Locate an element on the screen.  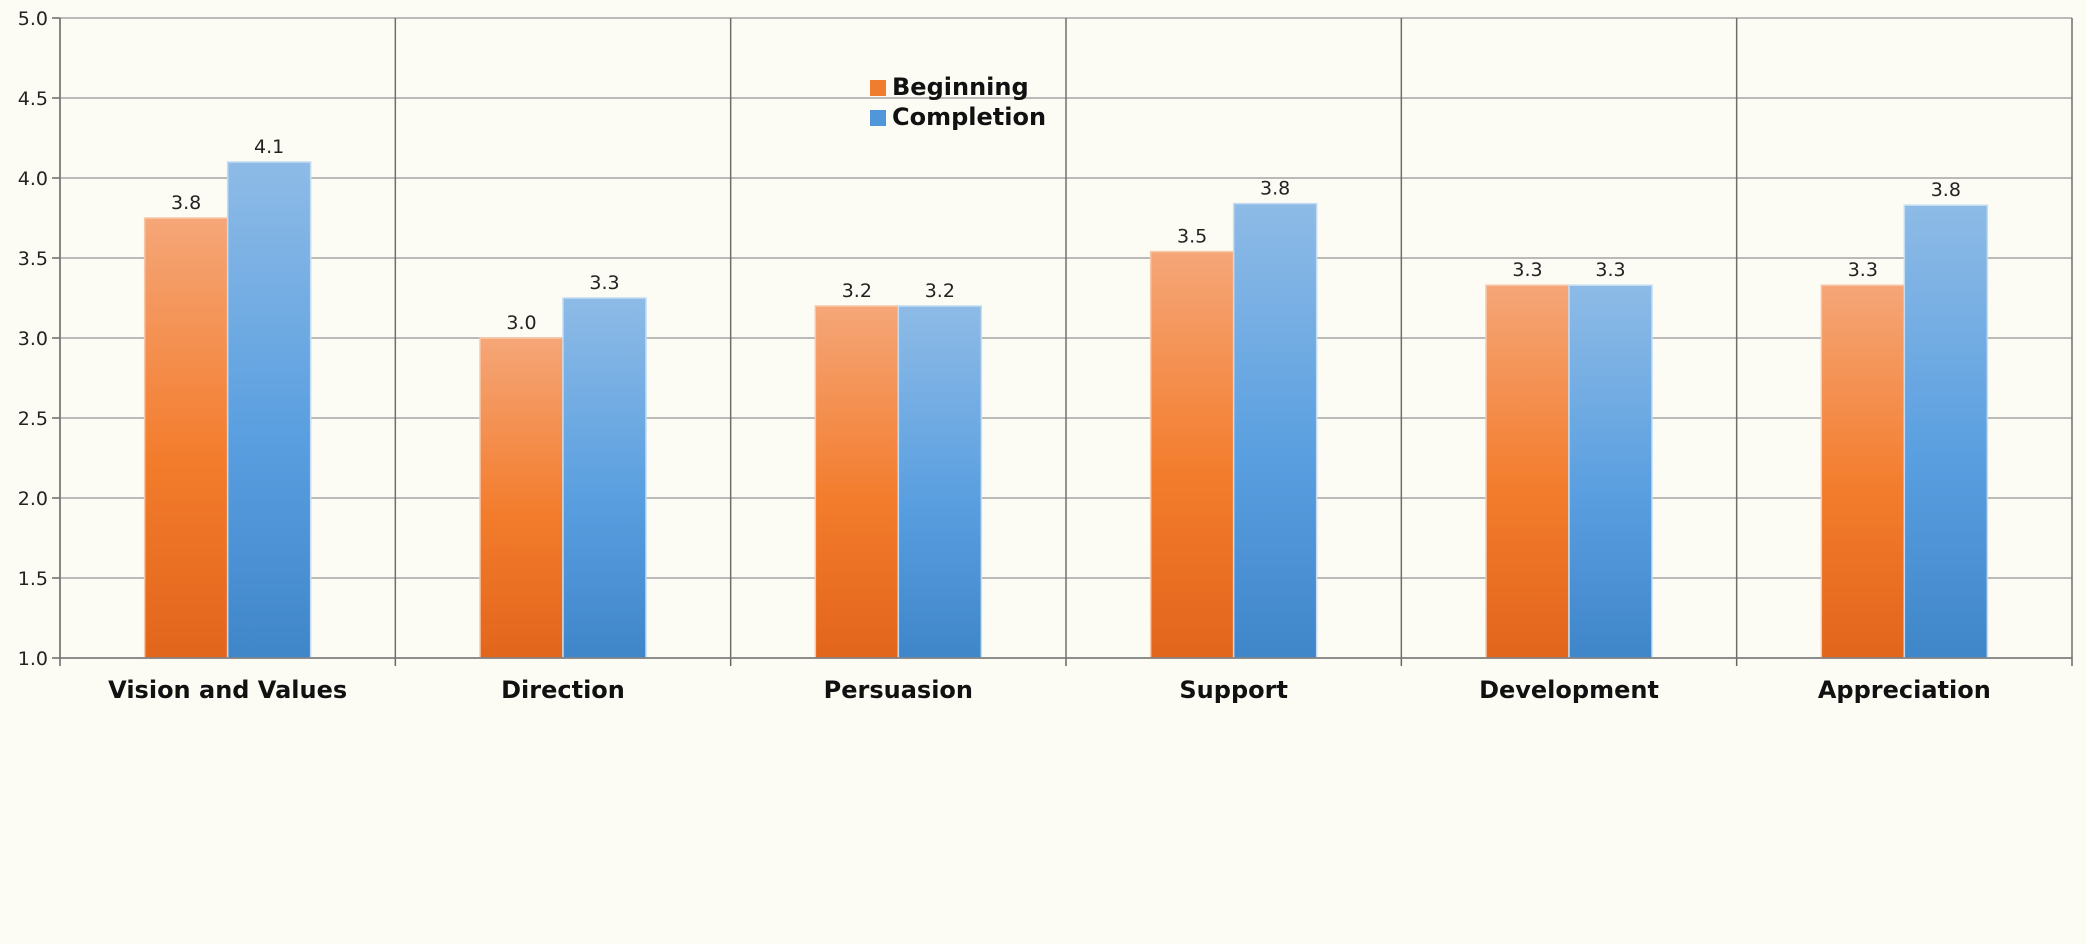
data-label-beginning-3: 3.5 is located at coordinates (1192, 237).